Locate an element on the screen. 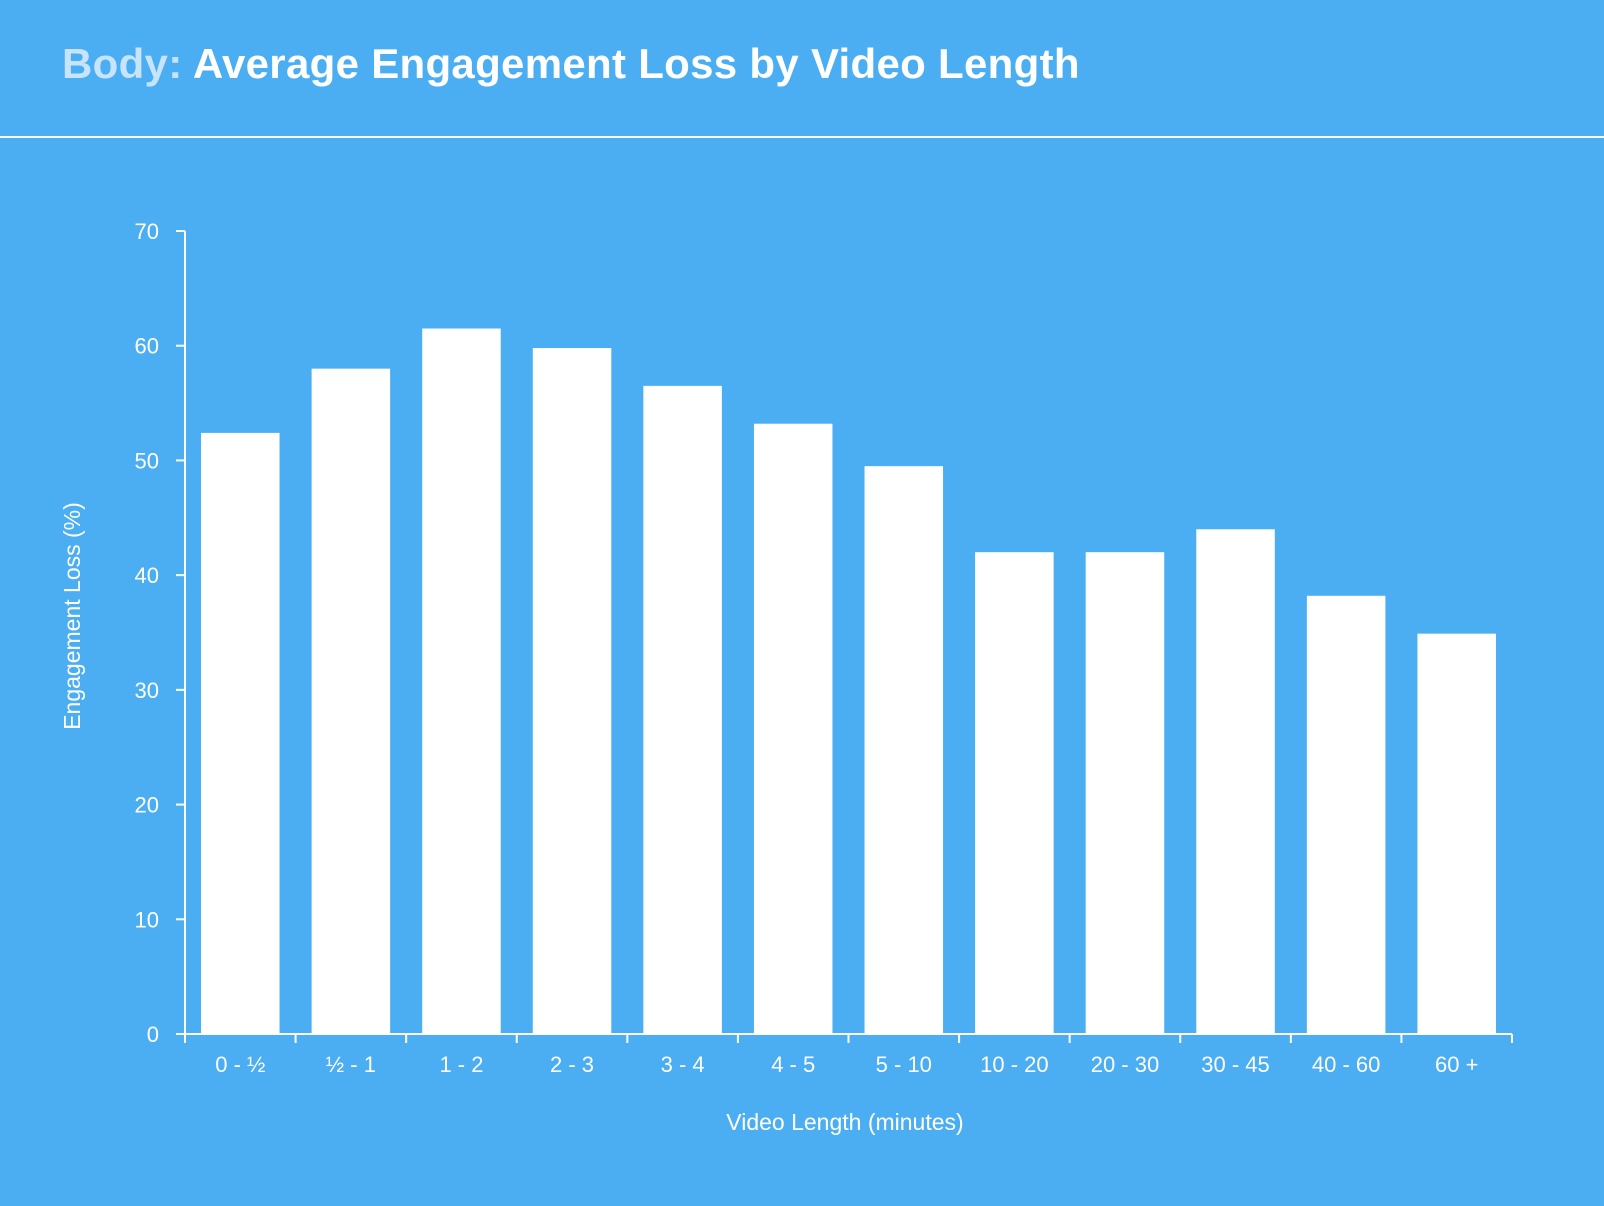 The height and width of the screenshot is (1206, 1604). x-tick-label: 40 - 60 is located at coordinates (1346, 1064).